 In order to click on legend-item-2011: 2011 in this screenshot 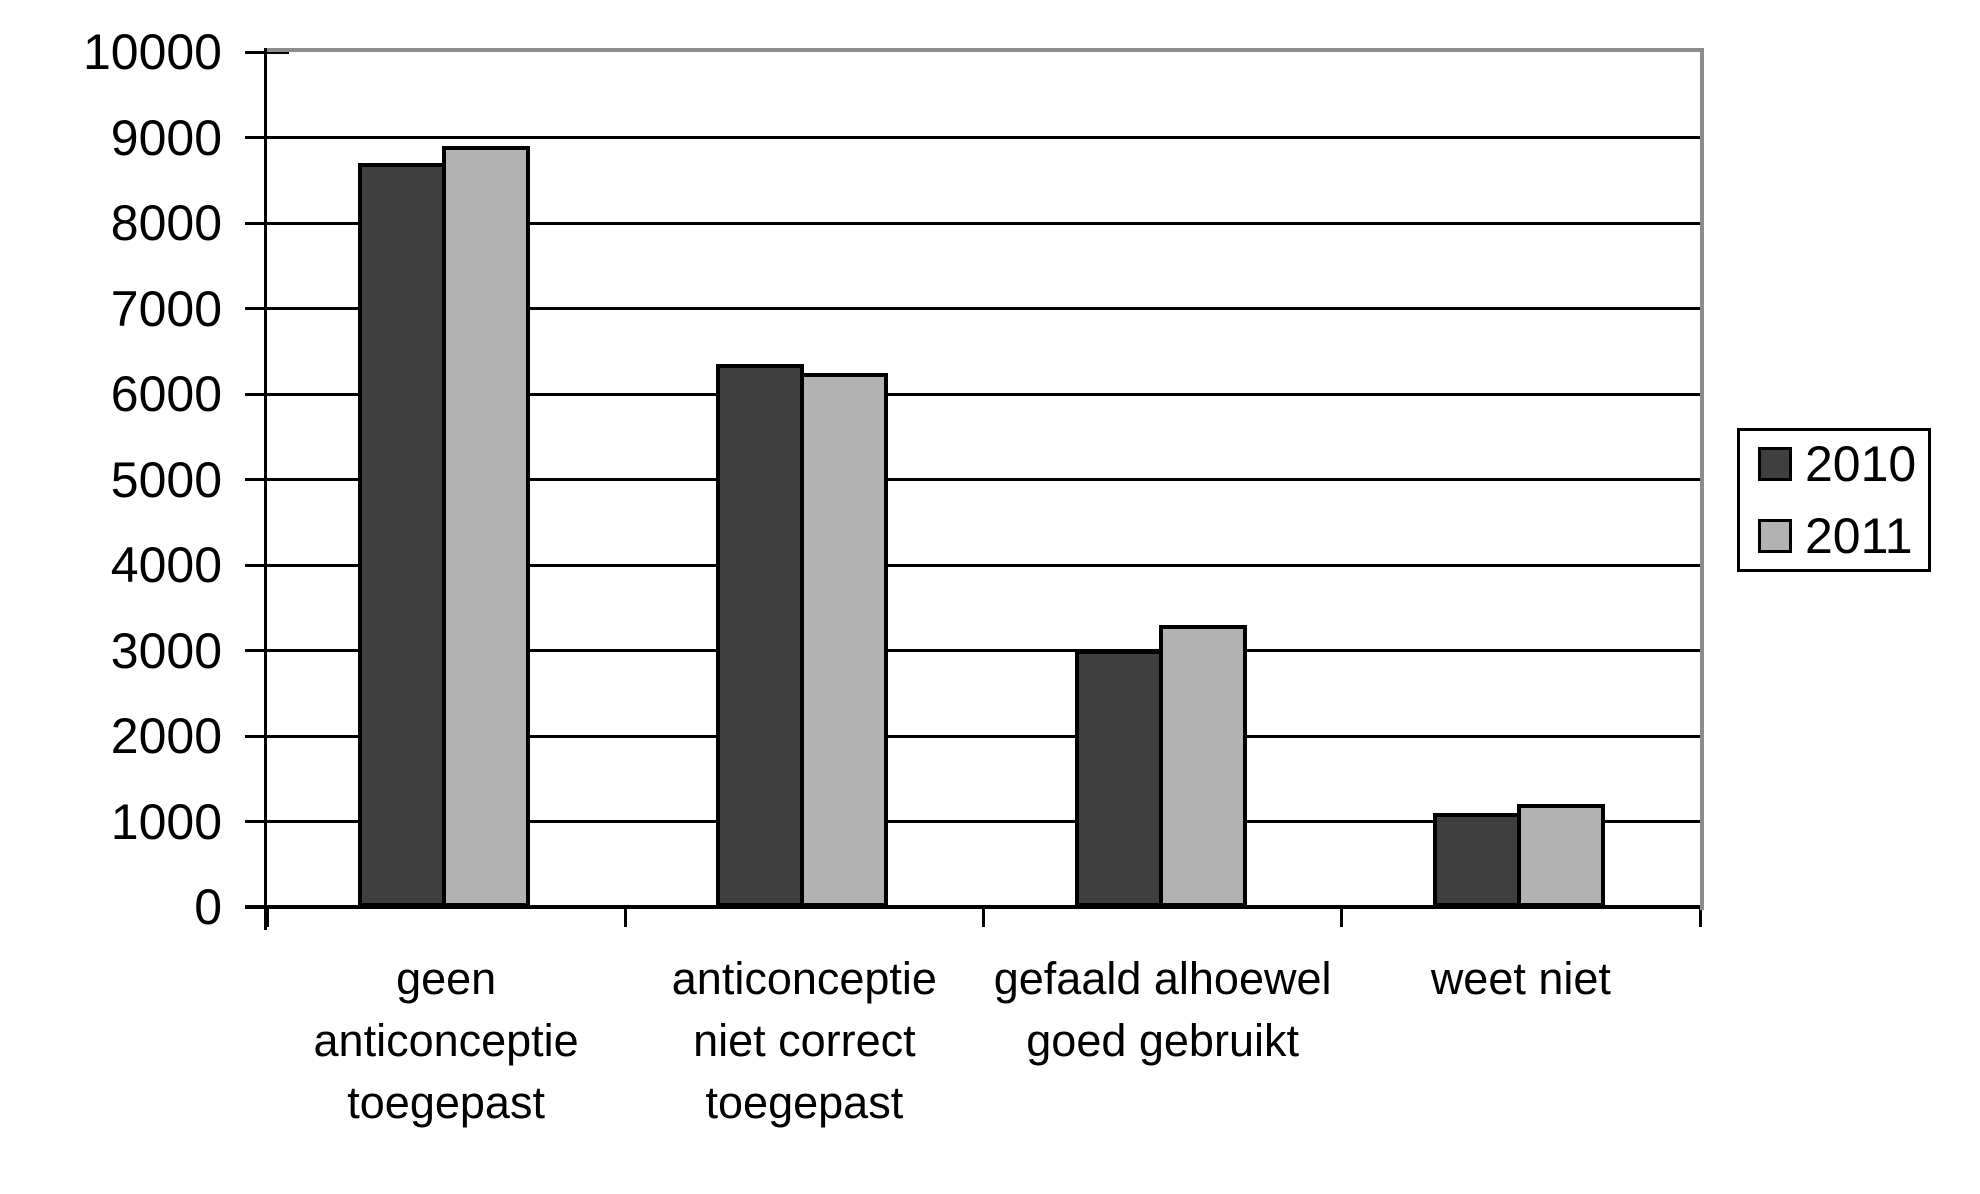, I will do `click(1843, 536)`.